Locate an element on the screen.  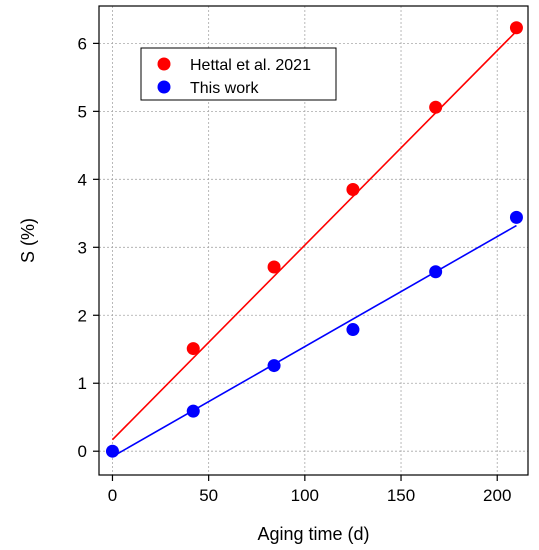
x-tick-label-150: 150 is located at coordinates (401, 495).